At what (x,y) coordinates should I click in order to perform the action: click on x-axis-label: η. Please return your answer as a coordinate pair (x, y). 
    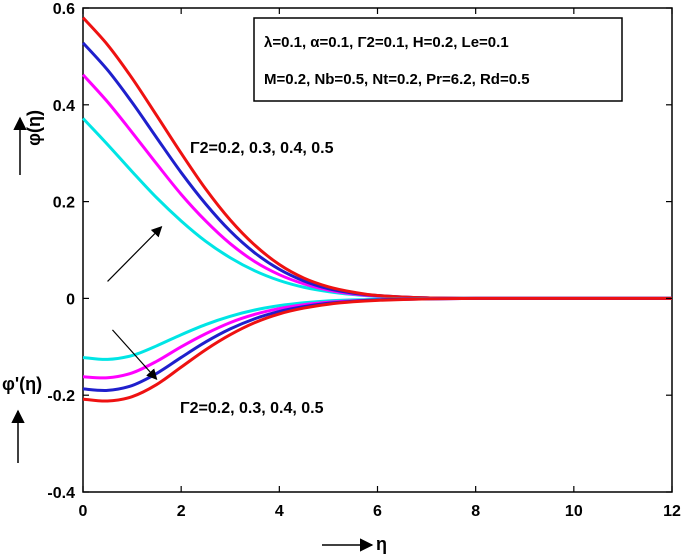
    Looking at the image, I should click on (381, 544).